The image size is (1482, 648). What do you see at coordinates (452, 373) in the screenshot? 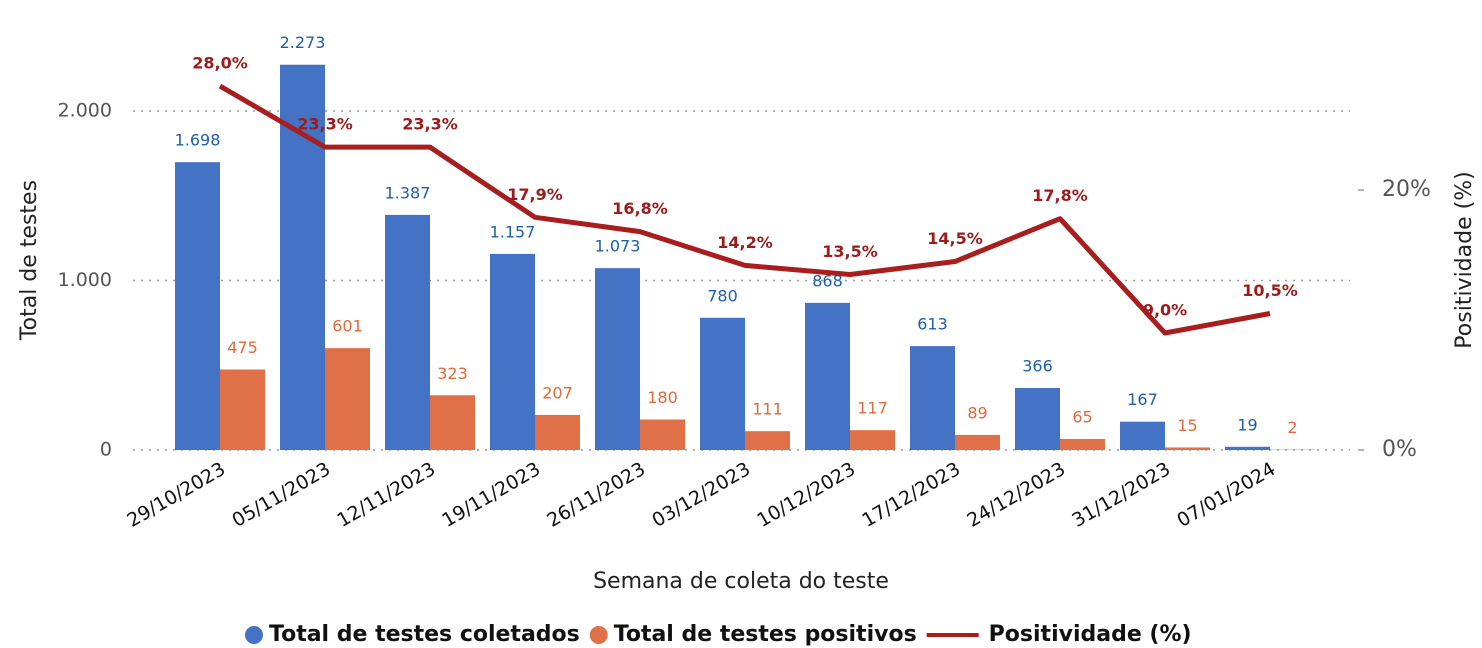
I see `bar-value-label: 323` at bounding box center [452, 373].